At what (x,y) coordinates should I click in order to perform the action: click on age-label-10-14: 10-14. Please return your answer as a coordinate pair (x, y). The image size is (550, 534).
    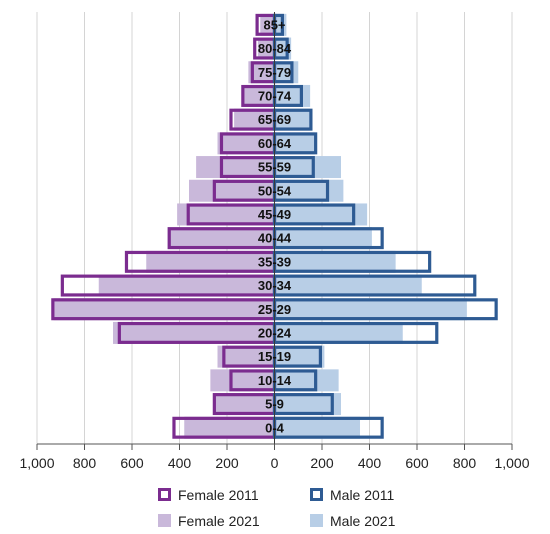
    Looking at the image, I should click on (275, 380).